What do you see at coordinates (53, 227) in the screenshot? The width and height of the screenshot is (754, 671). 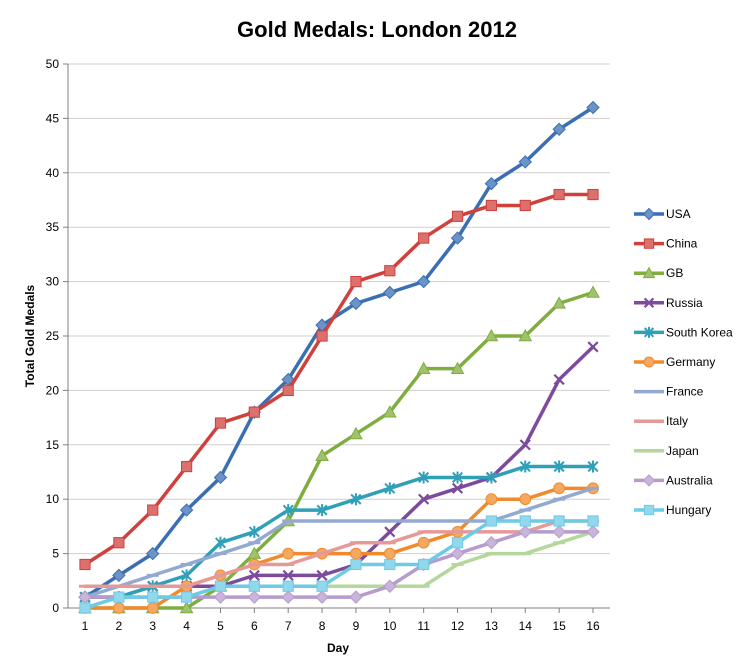 I see `y-tick-label: 35` at bounding box center [53, 227].